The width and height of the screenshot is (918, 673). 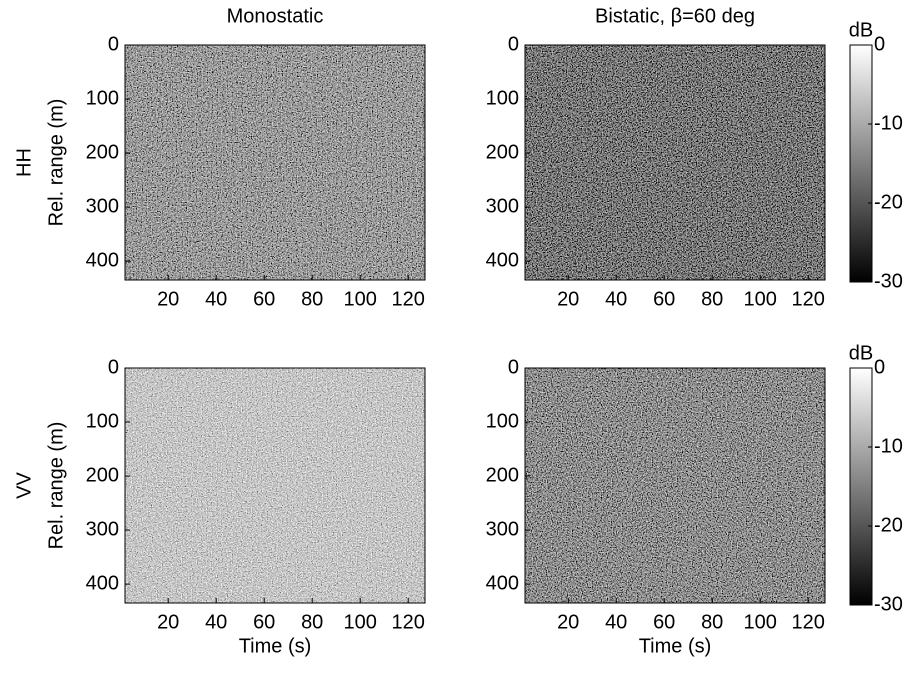 I want to click on panel-title: Bistatic, β=60 deg, so click(x=675, y=16).